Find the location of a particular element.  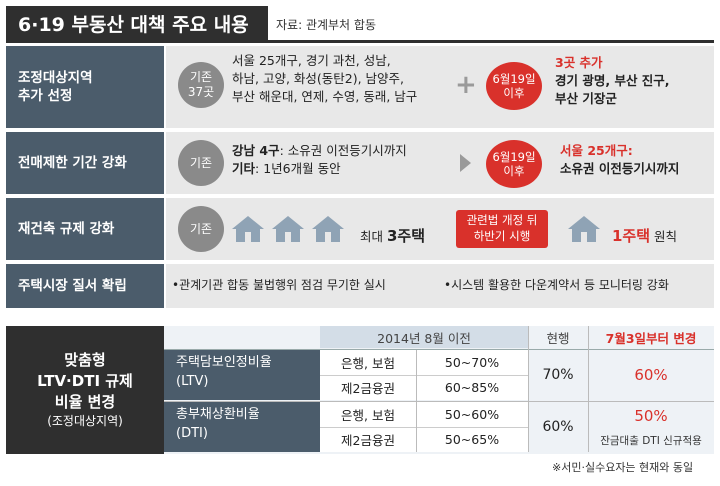

resale-new-line2: 소유권 이전등기시까지 is located at coordinates (620, 169).